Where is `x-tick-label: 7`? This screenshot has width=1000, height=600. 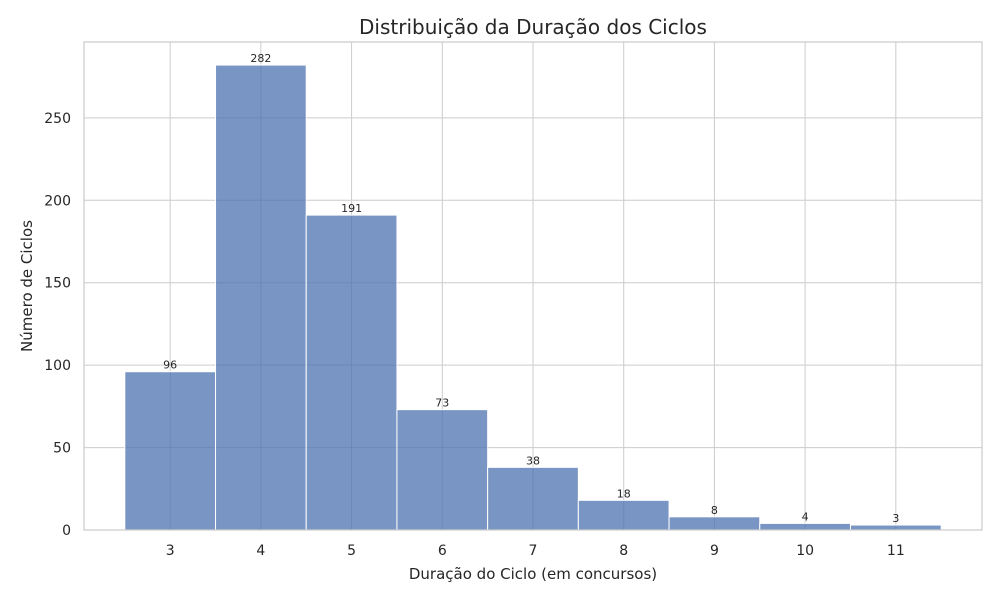
x-tick-label: 7 is located at coordinates (533, 551).